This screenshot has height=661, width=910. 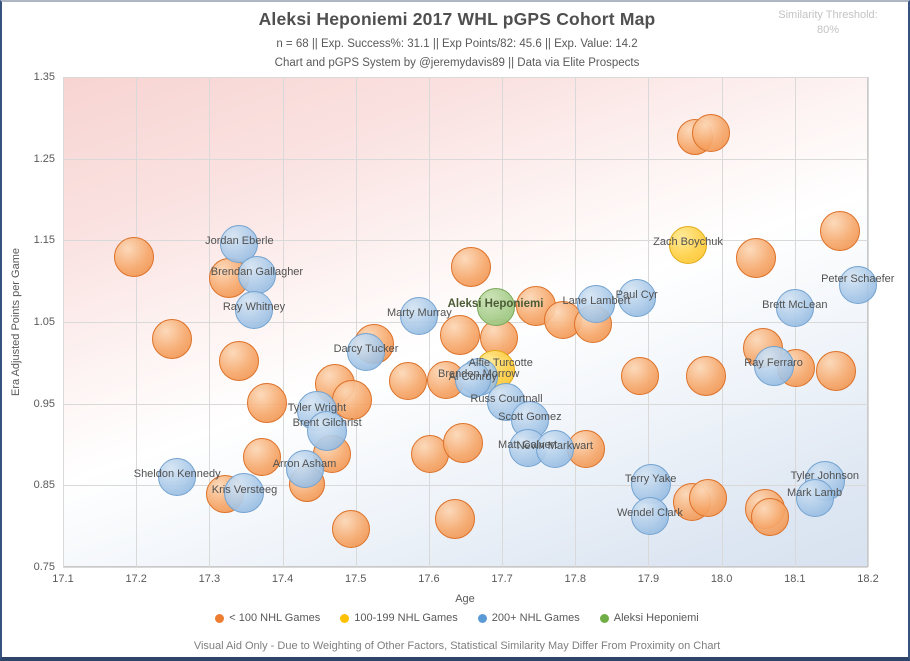 I want to click on bubble-peter-schaefer, so click(x=857, y=285).